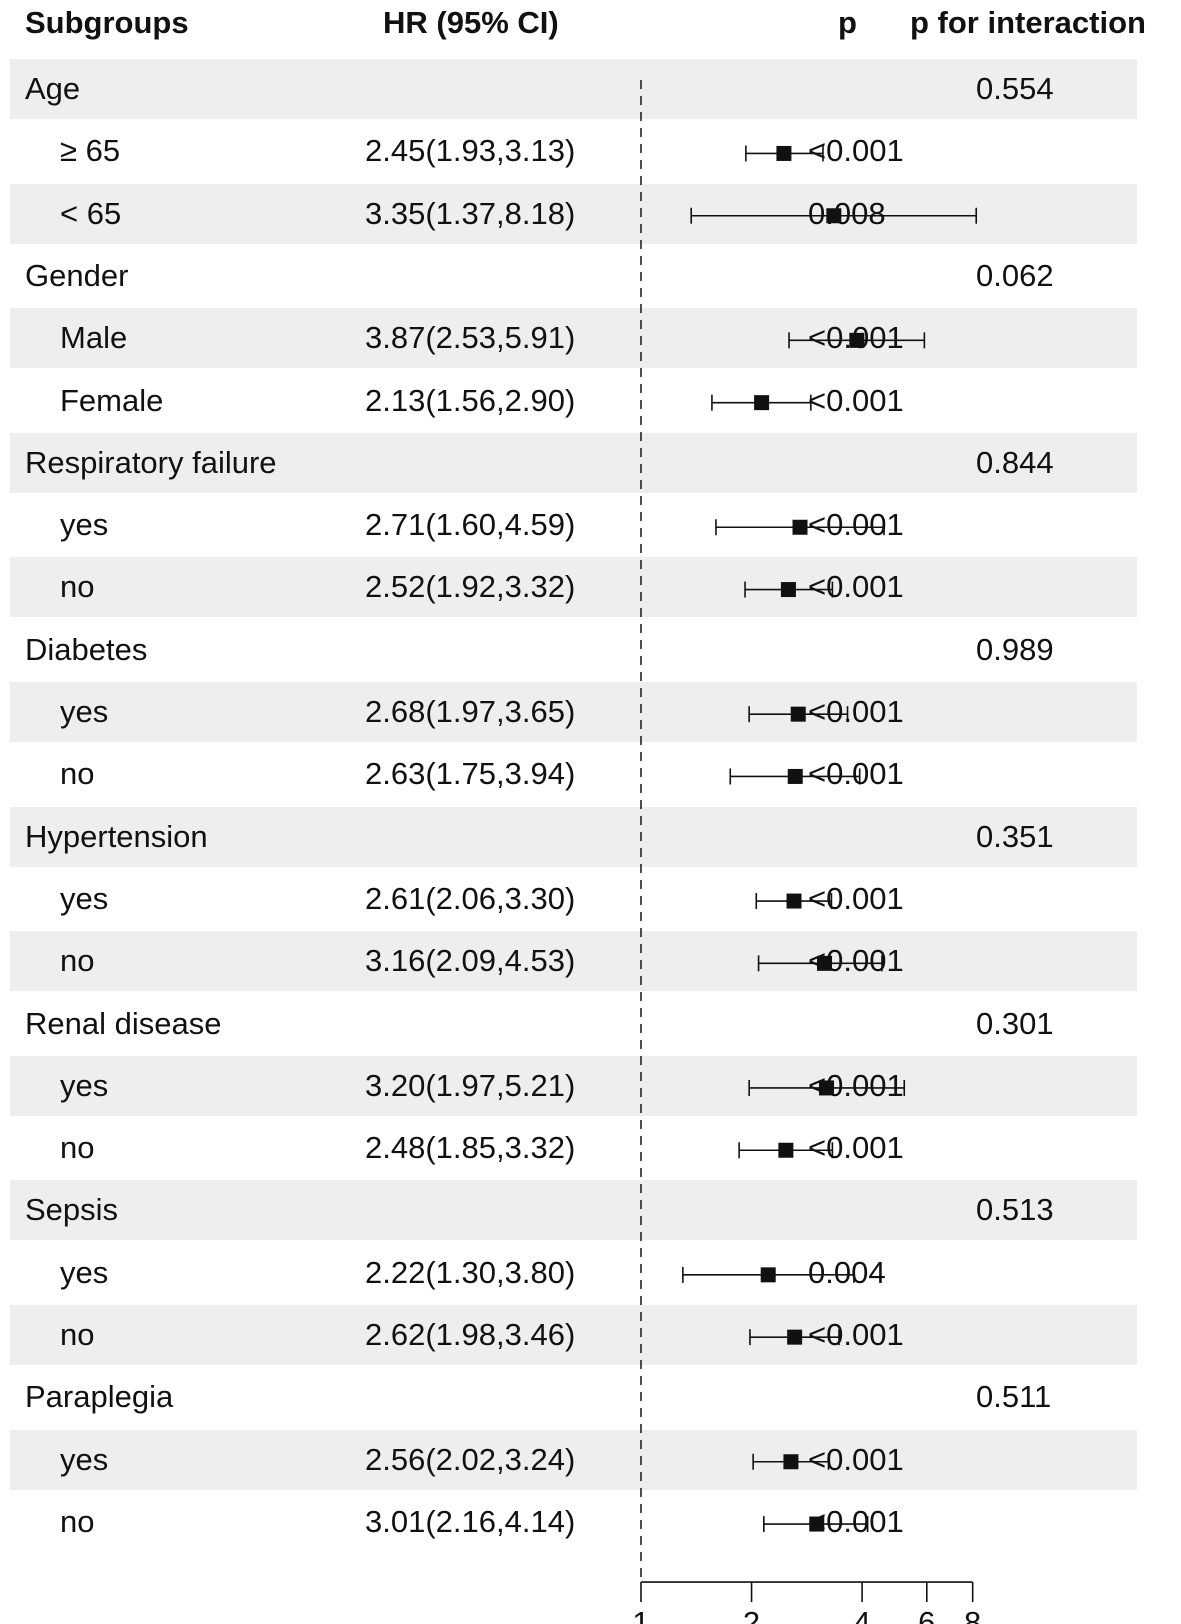 The height and width of the screenshot is (1624, 1181). Describe the element at coordinates (470, 338) in the screenshot. I see `hr-ci-text: 3.87(2.53,5.91)` at that location.